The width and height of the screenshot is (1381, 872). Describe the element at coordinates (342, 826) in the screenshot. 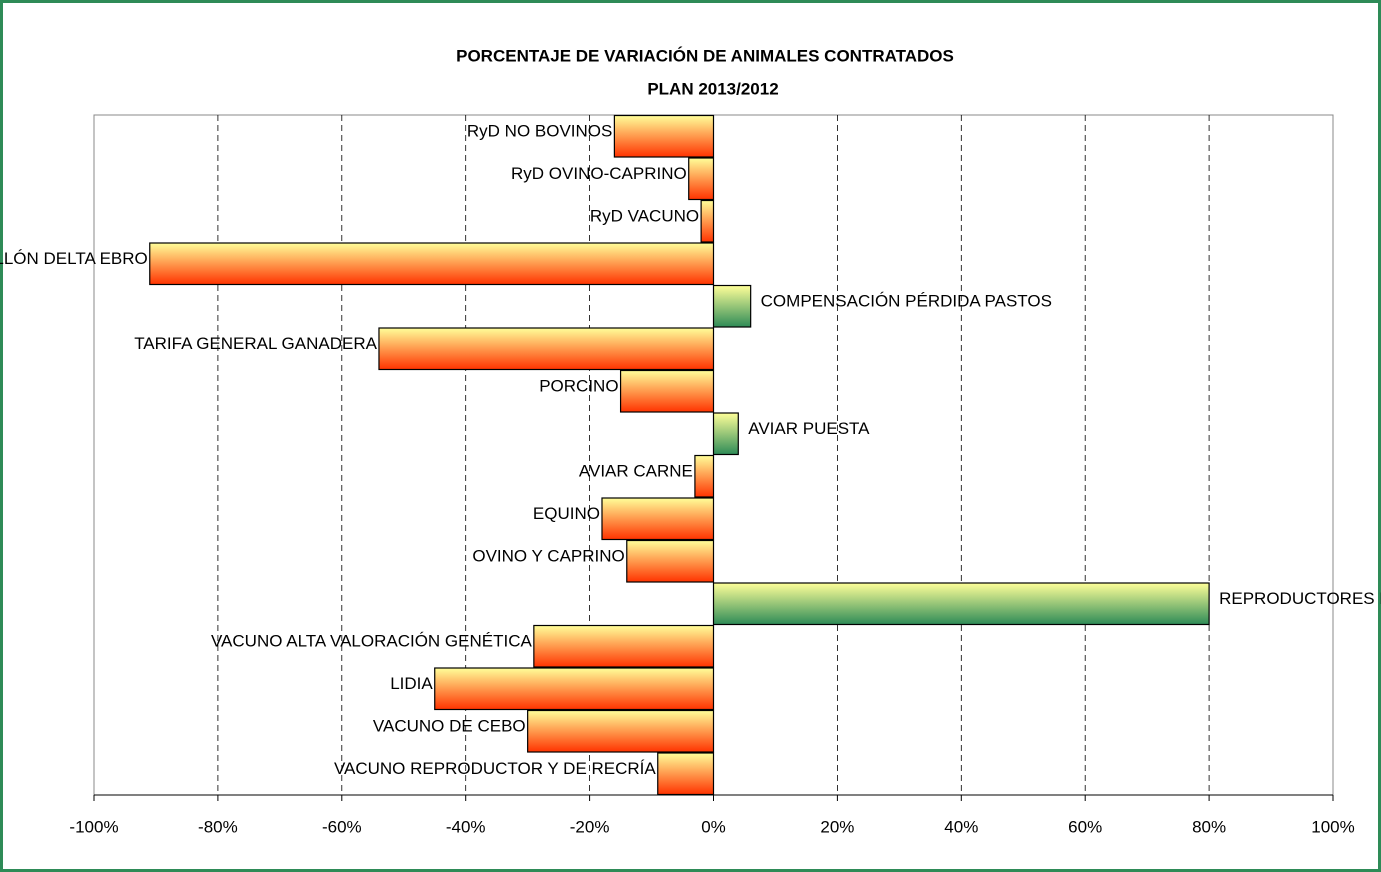

I see `x-tick-label: -60%` at that location.